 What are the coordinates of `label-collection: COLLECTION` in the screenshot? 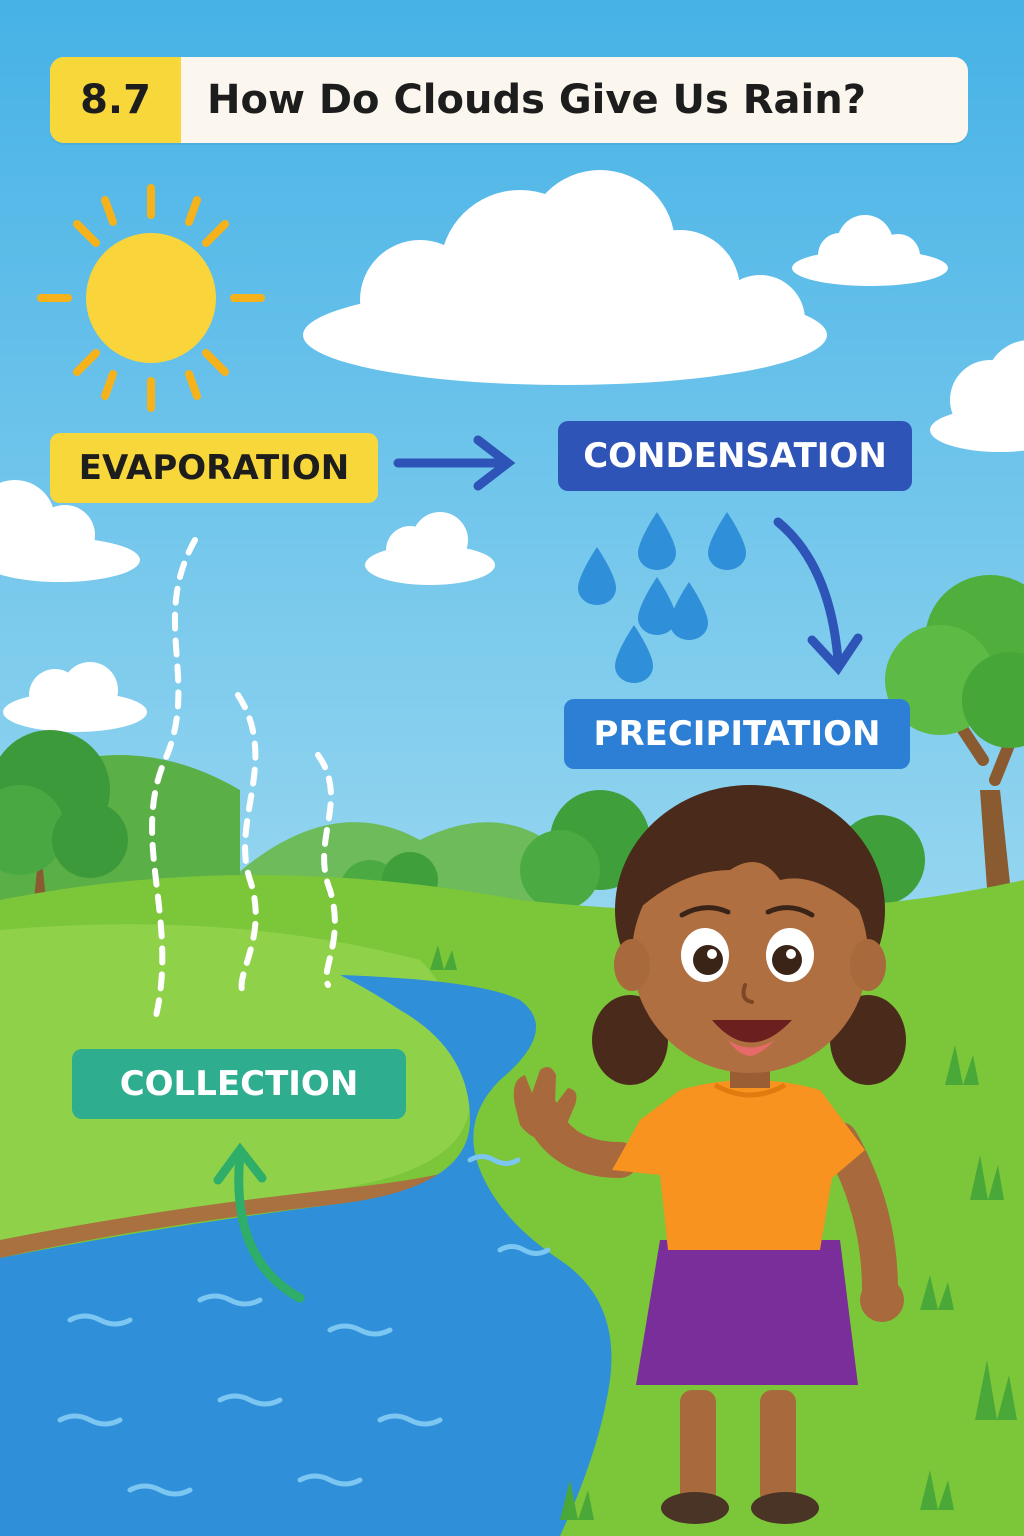 It's located at (239, 1084).